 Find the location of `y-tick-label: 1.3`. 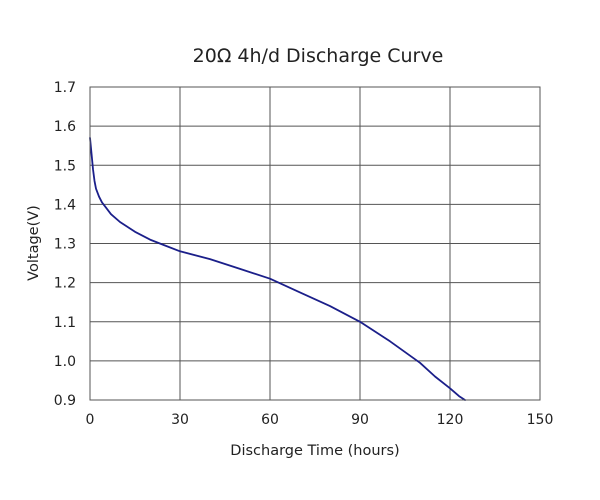

y-tick-label: 1.3 is located at coordinates (65, 245).